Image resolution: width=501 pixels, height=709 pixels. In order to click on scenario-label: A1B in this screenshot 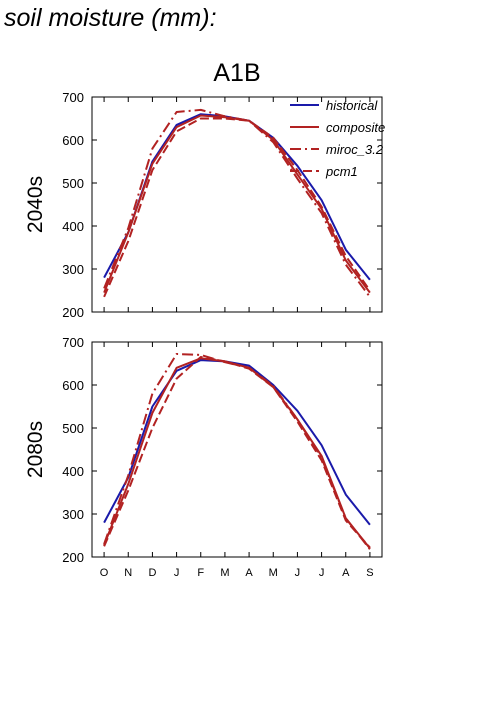, I will do `click(236, 73)`.